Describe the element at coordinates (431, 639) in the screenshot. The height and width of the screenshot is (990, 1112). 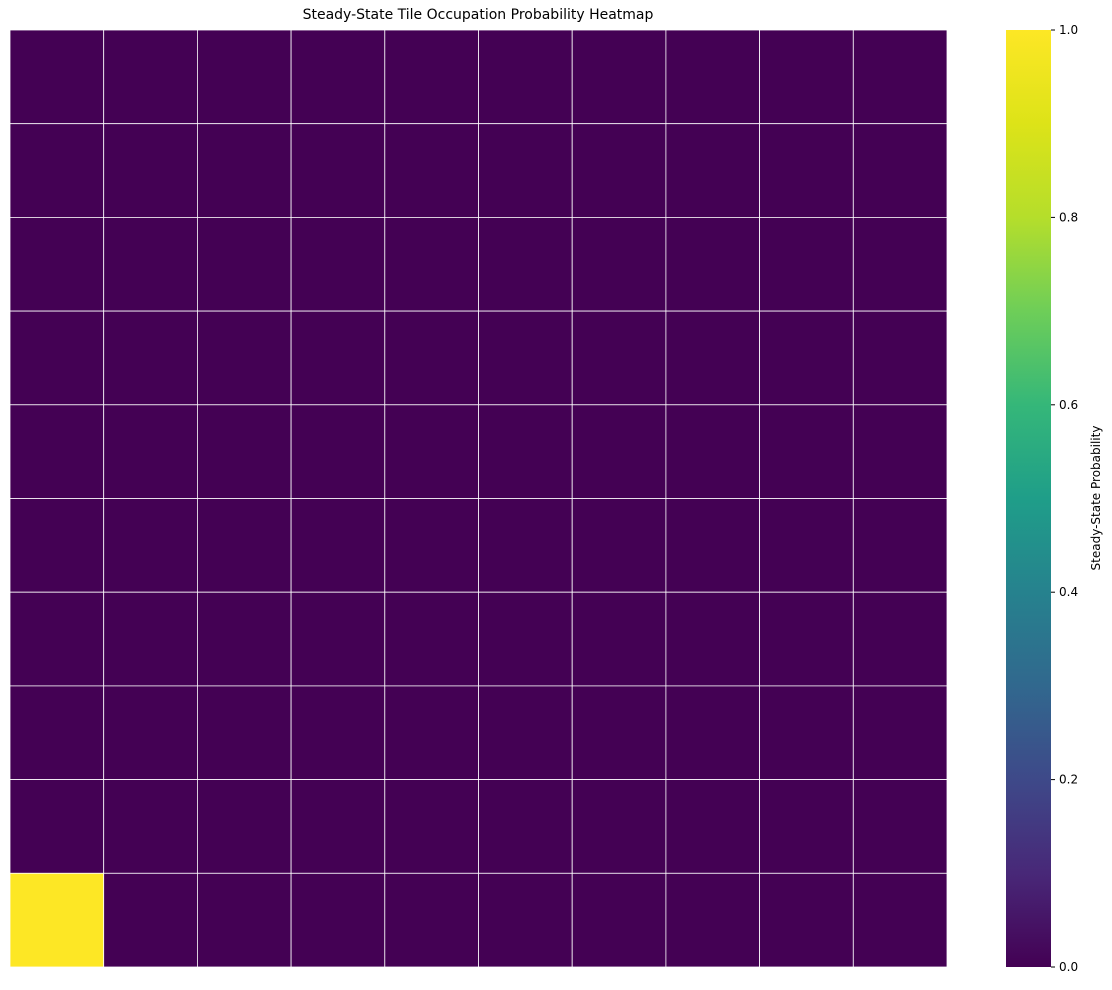
I see `heatmap-cell-r6-c4` at that location.